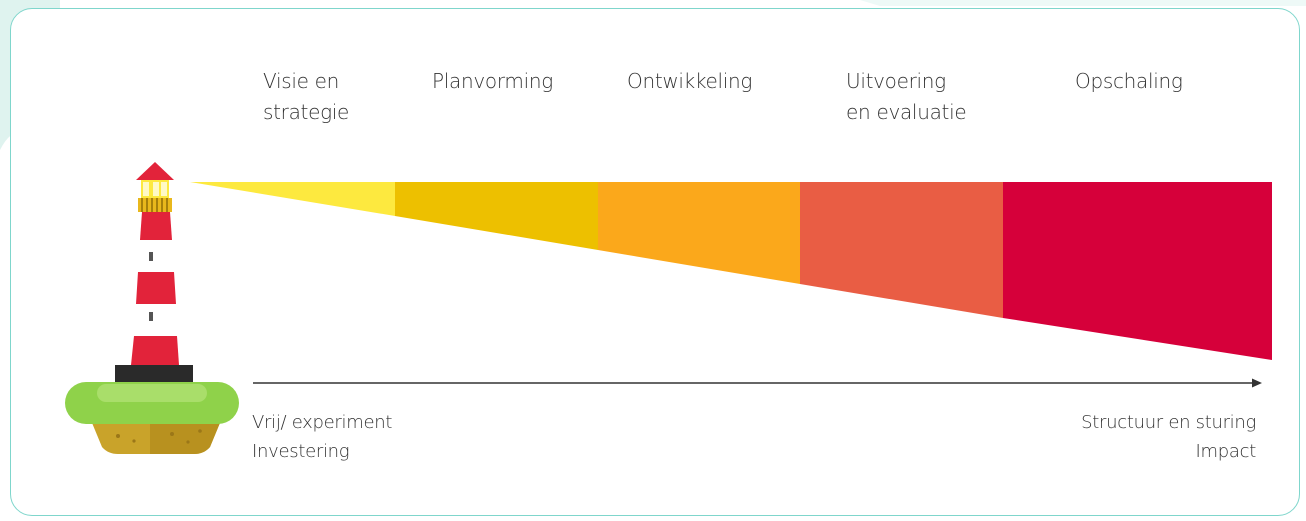  What do you see at coordinates (1168, 422) in the screenshot?
I see `axis-right-top-label: Structuur en sturing` at bounding box center [1168, 422].